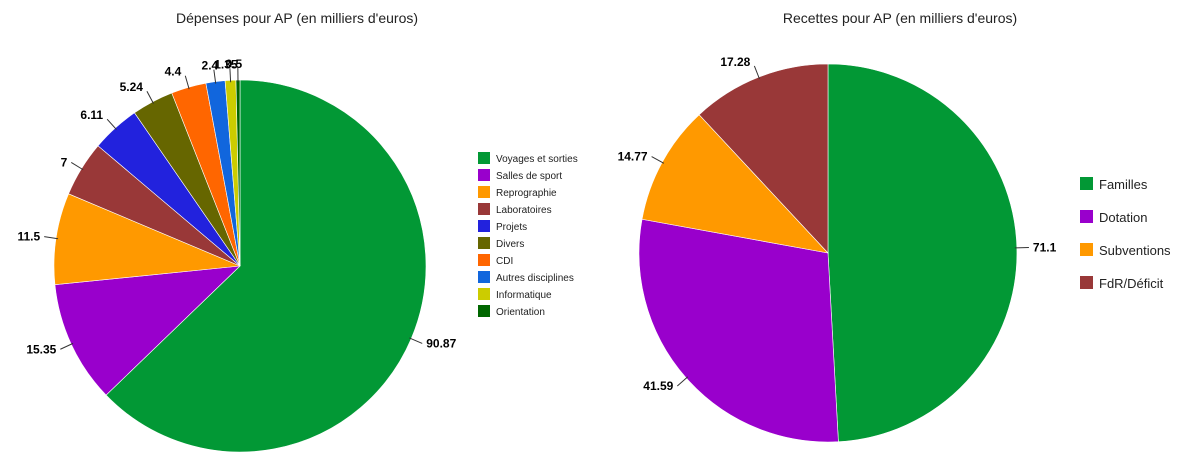  Describe the element at coordinates (484, 294) in the screenshot. I see `expenses-legend-swatch-informatique` at that location.